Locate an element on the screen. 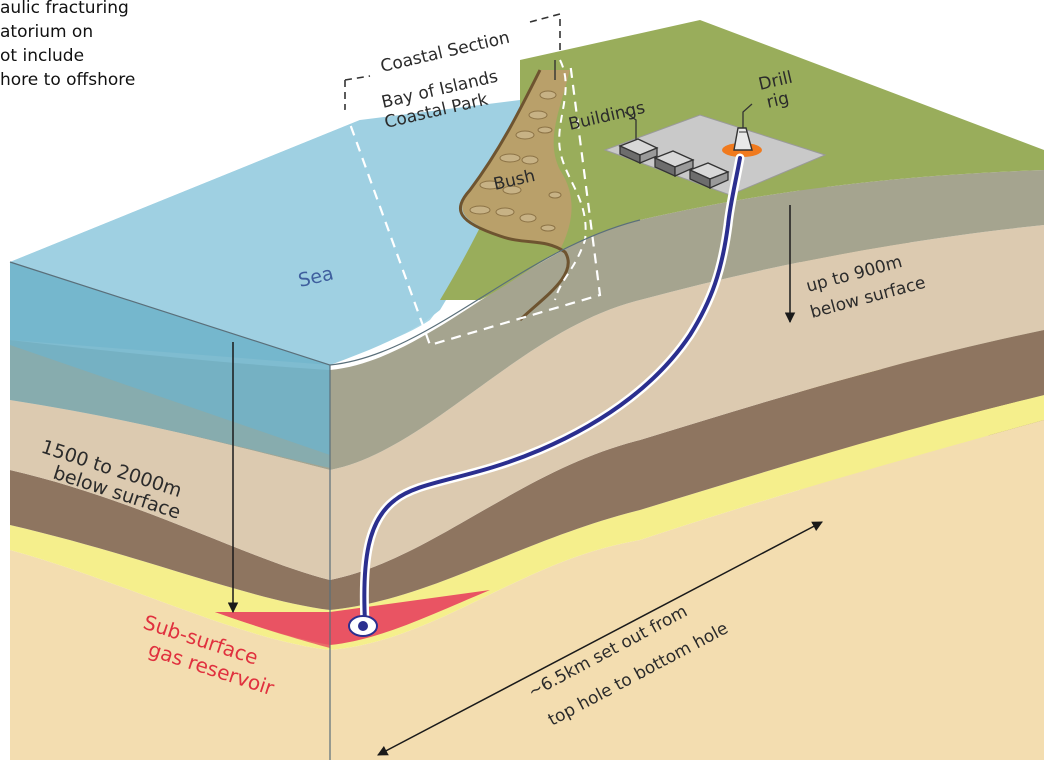 The height and width of the screenshot is (760, 1044). buildings-leader is located at coordinates (630, 125).